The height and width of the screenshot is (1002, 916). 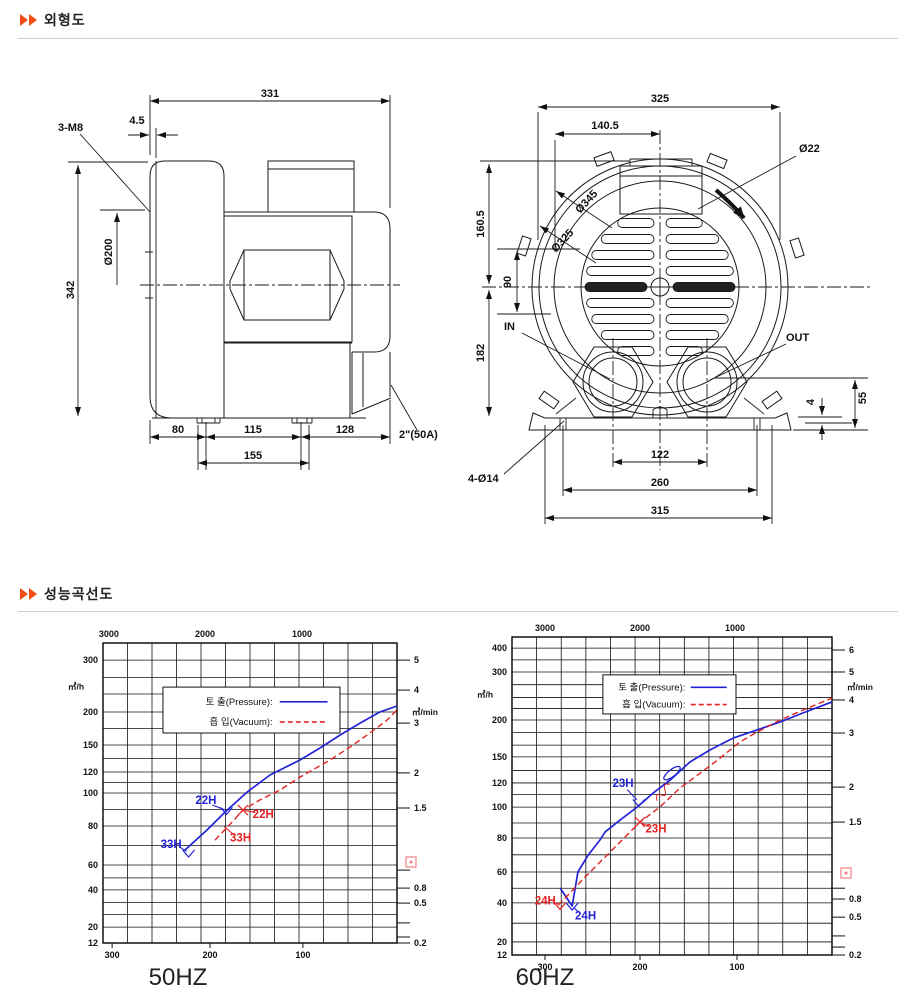 I want to click on dim-4-5: 4.5, so click(x=136, y=121).